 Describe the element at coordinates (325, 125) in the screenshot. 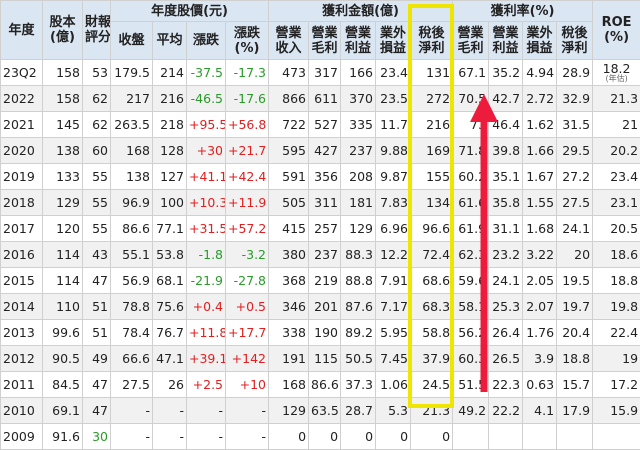

I see `table-cell: 527` at that location.